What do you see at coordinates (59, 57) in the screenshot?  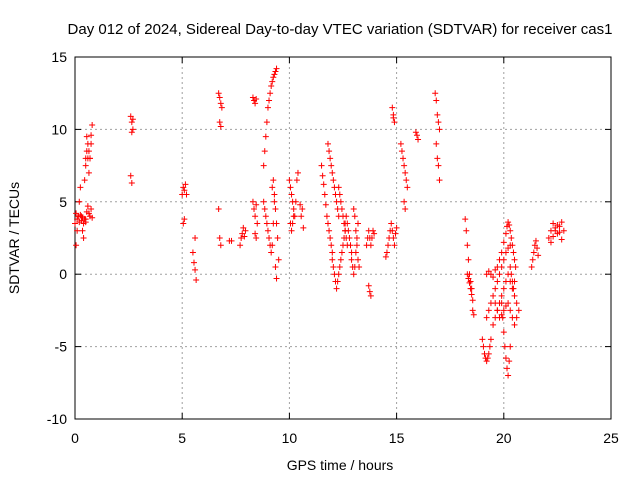 I see `y-tick-label: 15` at bounding box center [59, 57].